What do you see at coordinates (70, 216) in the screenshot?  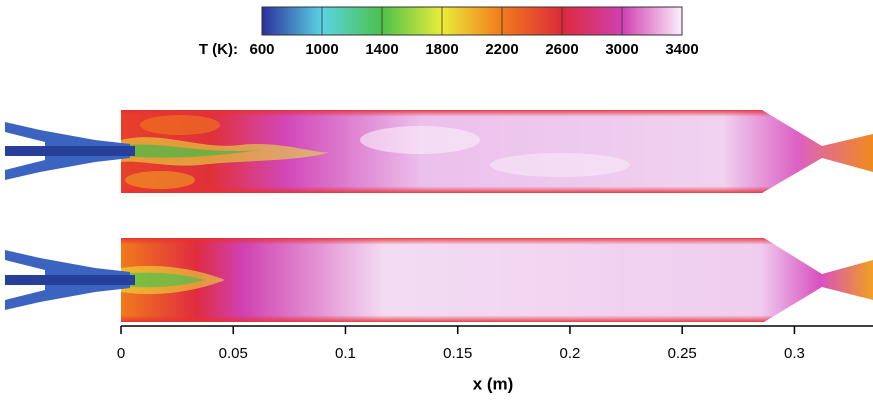 I see `injectors` at bounding box center [70, 216].